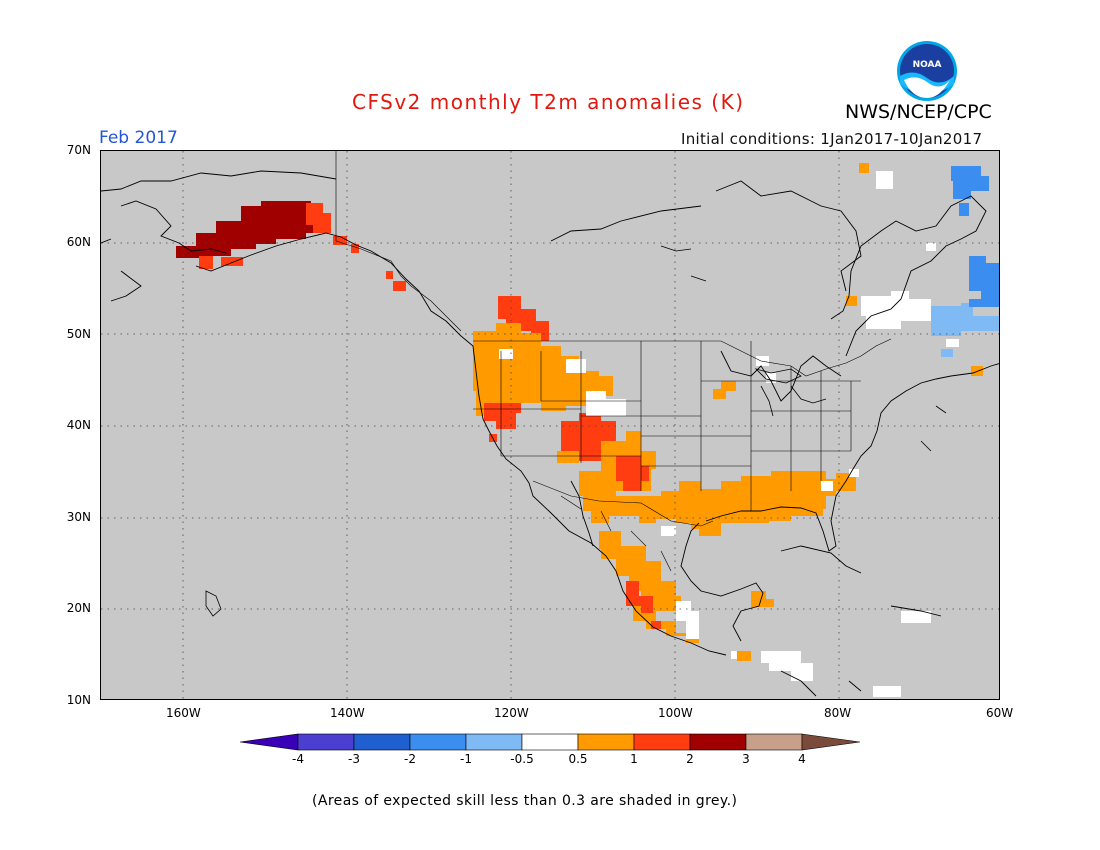 This screenshot has height=850, width=1100. What do you see at coordinates (578, 759) in the screenshot?
I see `colorbar-tick-label: 0.5` at bounding box center [578, 759].